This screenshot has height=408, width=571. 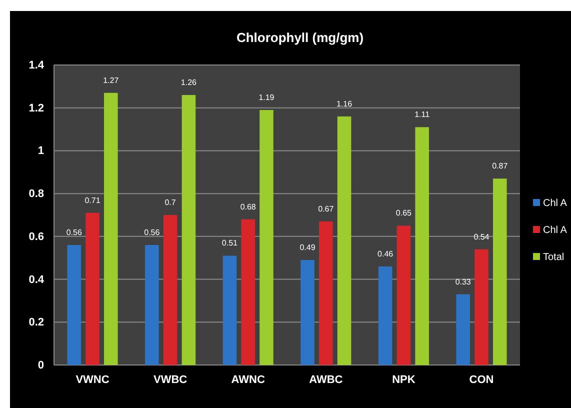 What do you see at coordinates (93, 380) in the screenshot?
I see `x-tick-label: VWNC` at bounding box center [93, 380].